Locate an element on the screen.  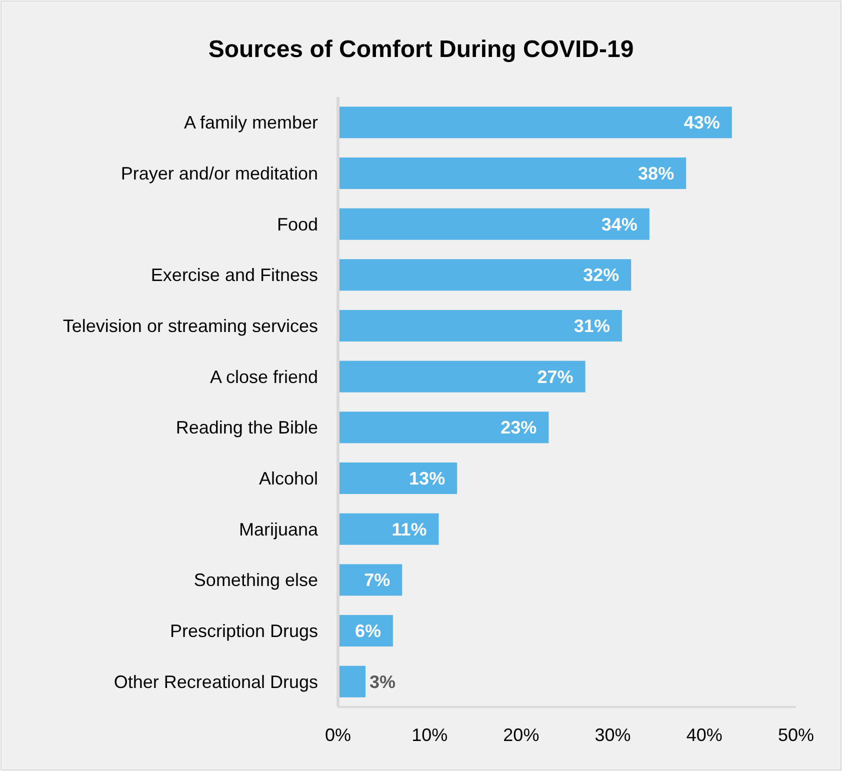
data-label: 11% is located at coordinates (409, 529).